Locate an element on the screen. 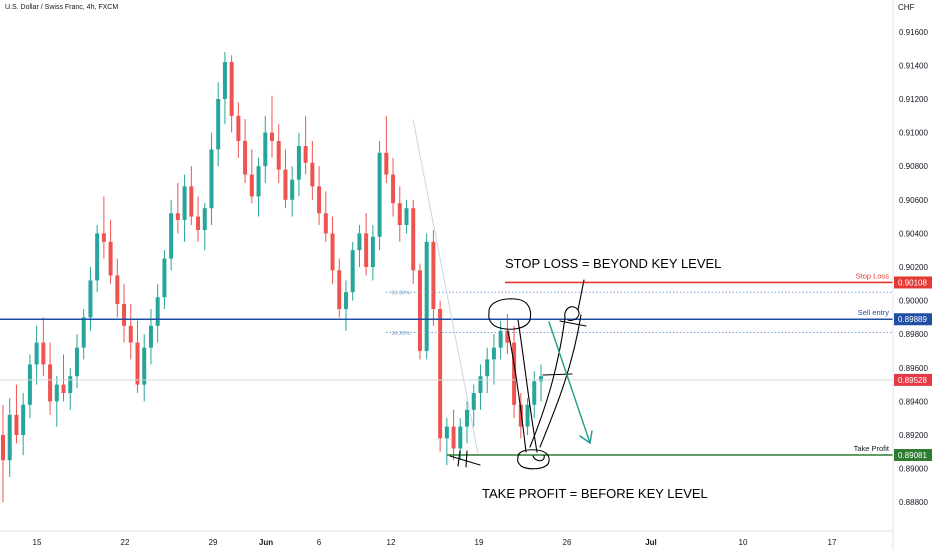 The image size is (932, 555). time-axis-tick-label: 19 is located at coordinates (479, 542).